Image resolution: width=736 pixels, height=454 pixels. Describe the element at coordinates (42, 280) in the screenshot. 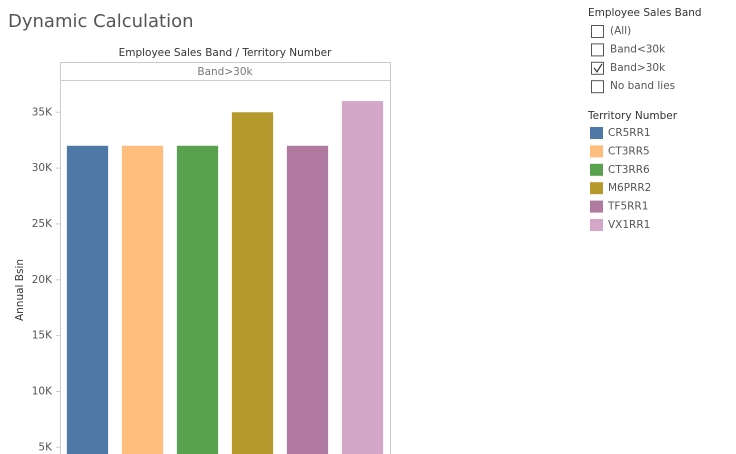

I see `y-tick-label: 20K` at that location.